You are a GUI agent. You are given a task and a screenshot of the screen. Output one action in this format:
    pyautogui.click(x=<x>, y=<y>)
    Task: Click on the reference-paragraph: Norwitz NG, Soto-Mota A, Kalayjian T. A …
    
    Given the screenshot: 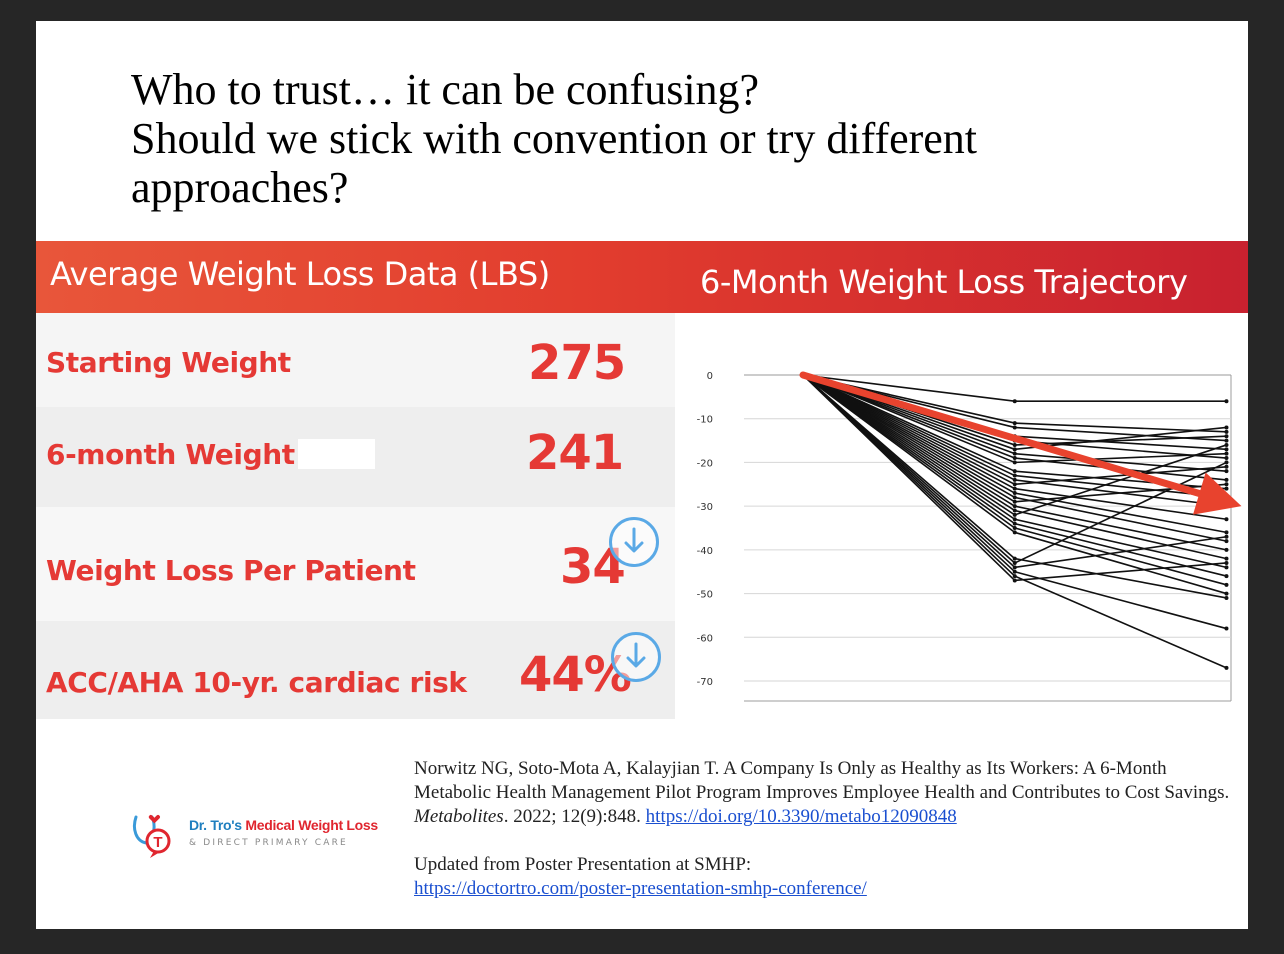 What is the action you would take?
    pyautogui.click(x=824, y=793)
    